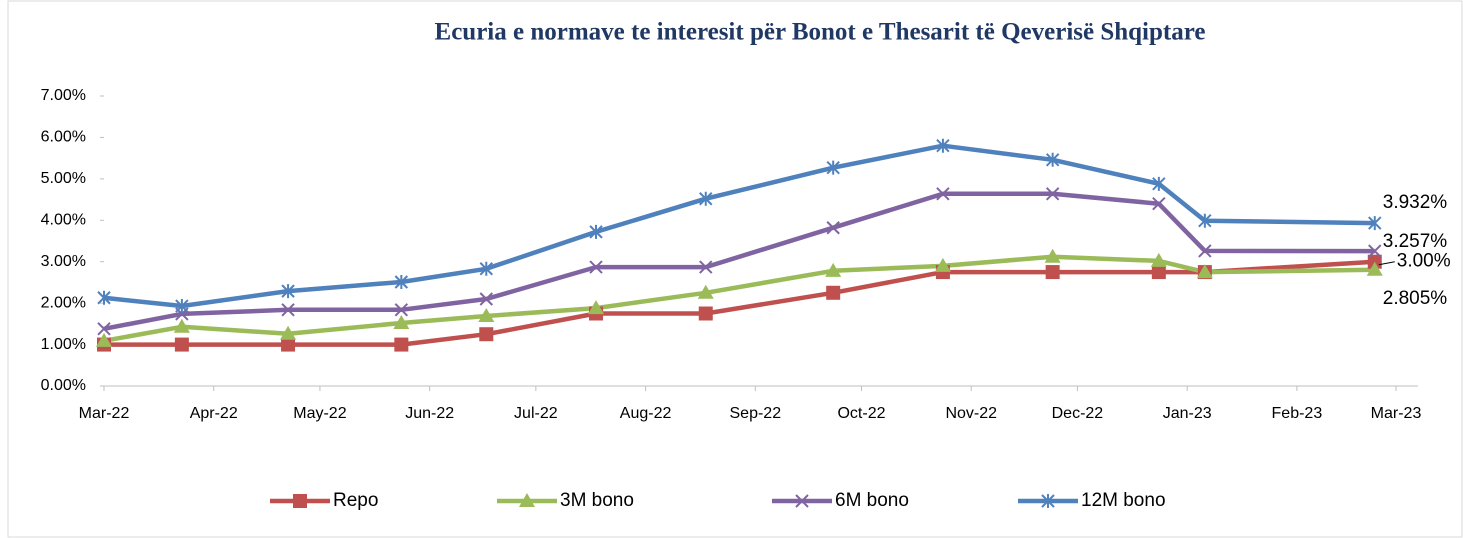  Describe the element at coordinates (1078, 413) in the screenshot. I see `x-tick-label: Dec-22` at that location.